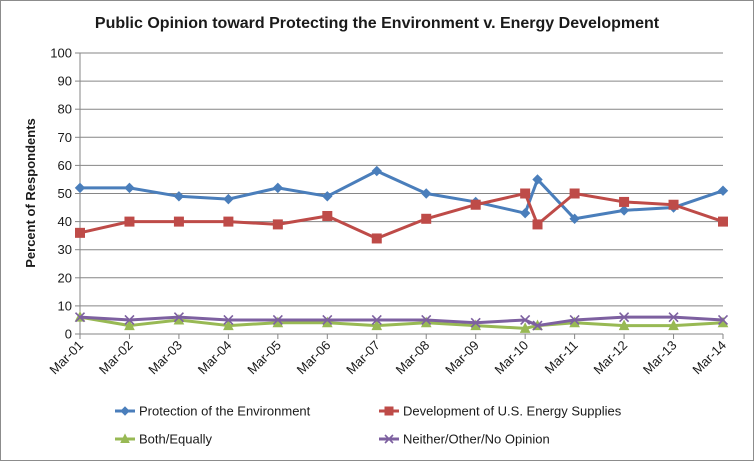  Describe the element at coordinates (165, 358) in the screenshot. I see `x-tick-label: Mar-03` at that location.